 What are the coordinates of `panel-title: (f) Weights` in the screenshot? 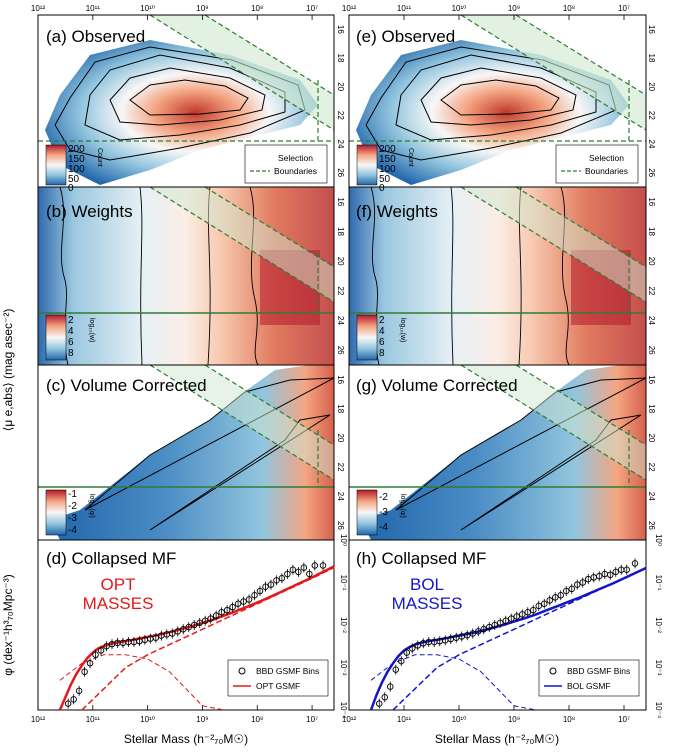 It's located at (397, 211).